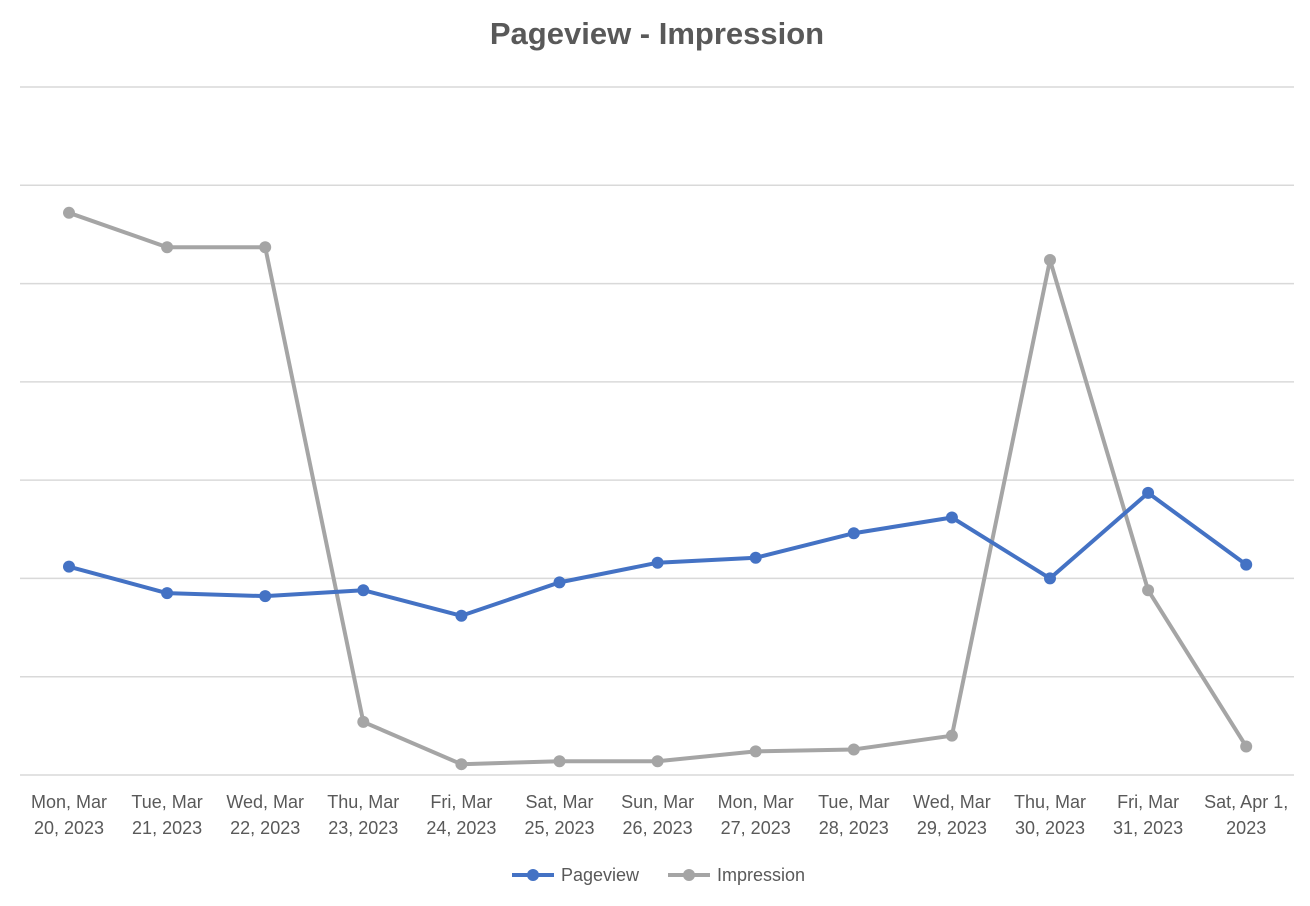  I want to click on x-tick-label: Sun, Mar 26, 2023, so click(657, 815).